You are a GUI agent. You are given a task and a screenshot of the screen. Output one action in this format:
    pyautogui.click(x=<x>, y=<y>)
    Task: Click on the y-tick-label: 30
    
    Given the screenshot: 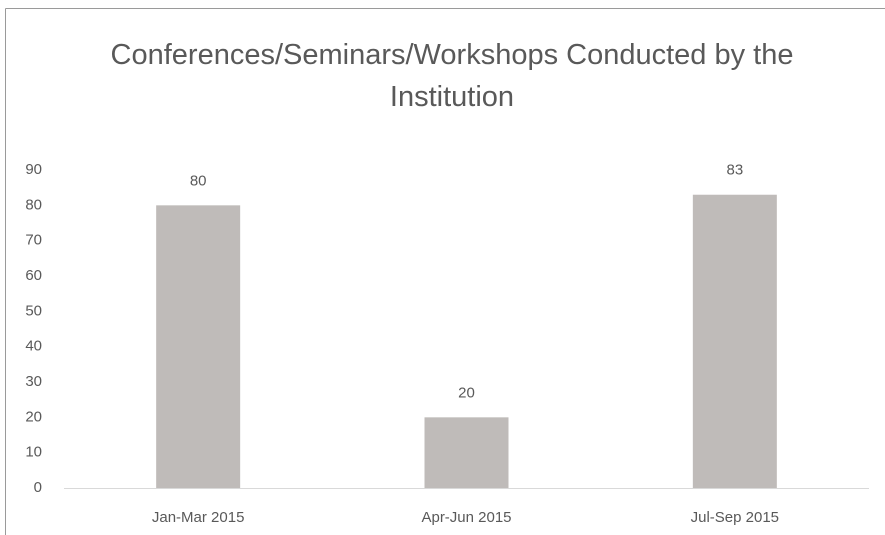 What is the action you would take?
    pyautogui.click(x=33, y=381)
    